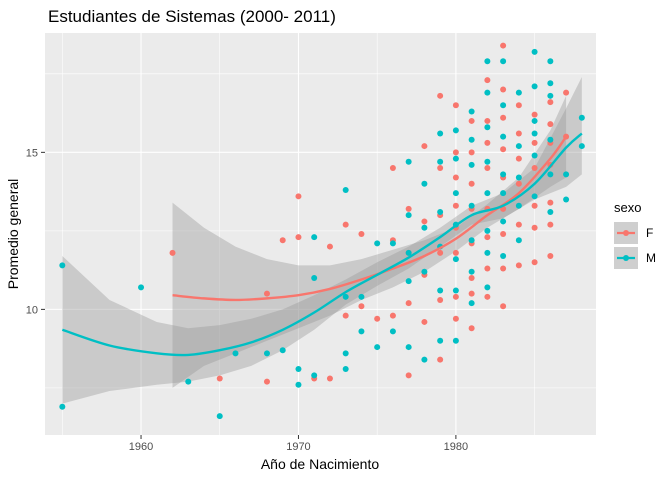 Image resolution: width=672 pixels, height=480 pixels. What do you see at coordinates (626, 233) in the screenshot?
I see `legend-marker-F` at bounding box center [626, 233].